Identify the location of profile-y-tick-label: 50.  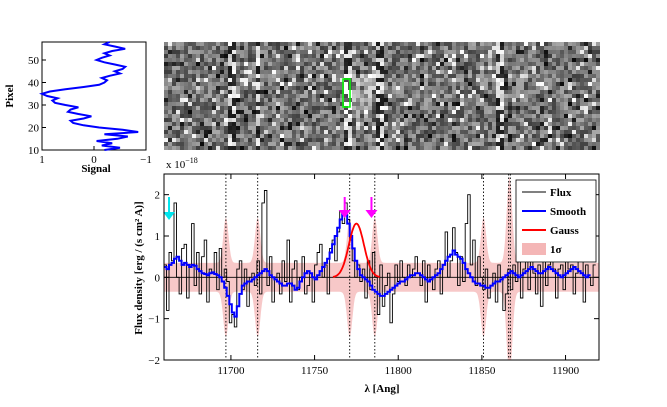
(34, 61).